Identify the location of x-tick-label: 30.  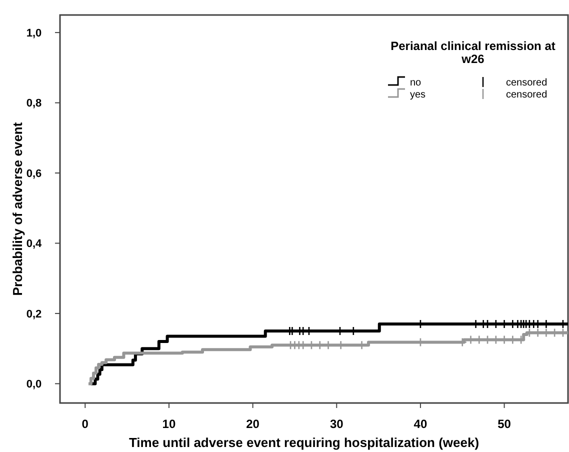
(337, 424).